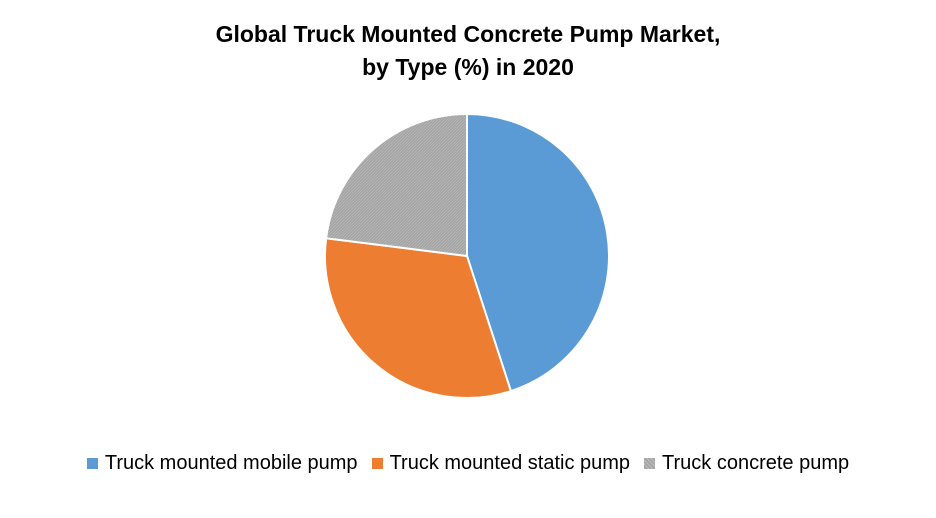 The width and height of the screenshot is (936, 518). Describe the element at coordinates (510, 463) in the screenshot. I see `legend-label-static: Truck mounted static pump` at that location.